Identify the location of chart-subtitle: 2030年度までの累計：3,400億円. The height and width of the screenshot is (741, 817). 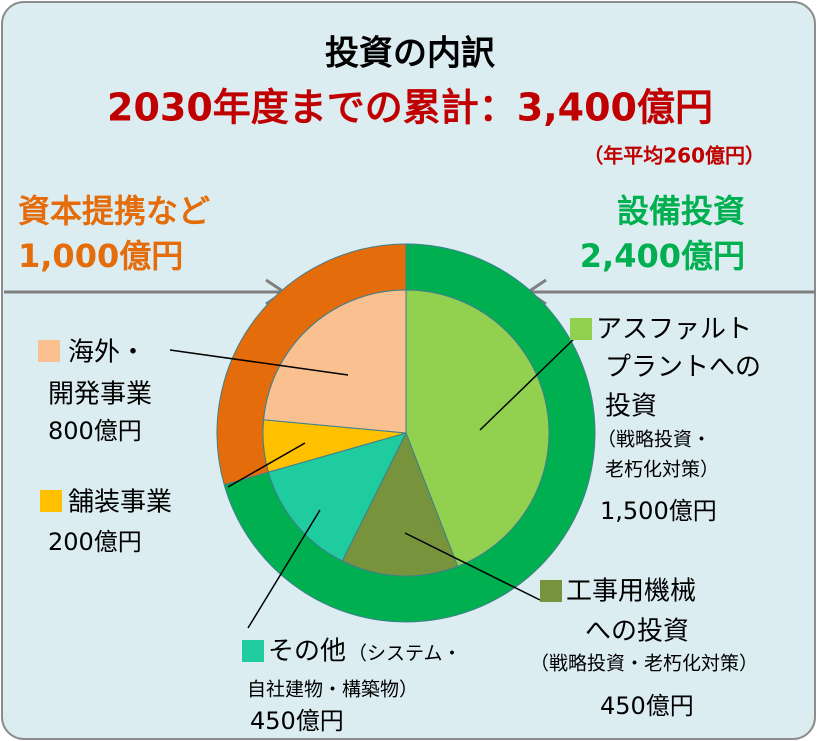
(410, 108).